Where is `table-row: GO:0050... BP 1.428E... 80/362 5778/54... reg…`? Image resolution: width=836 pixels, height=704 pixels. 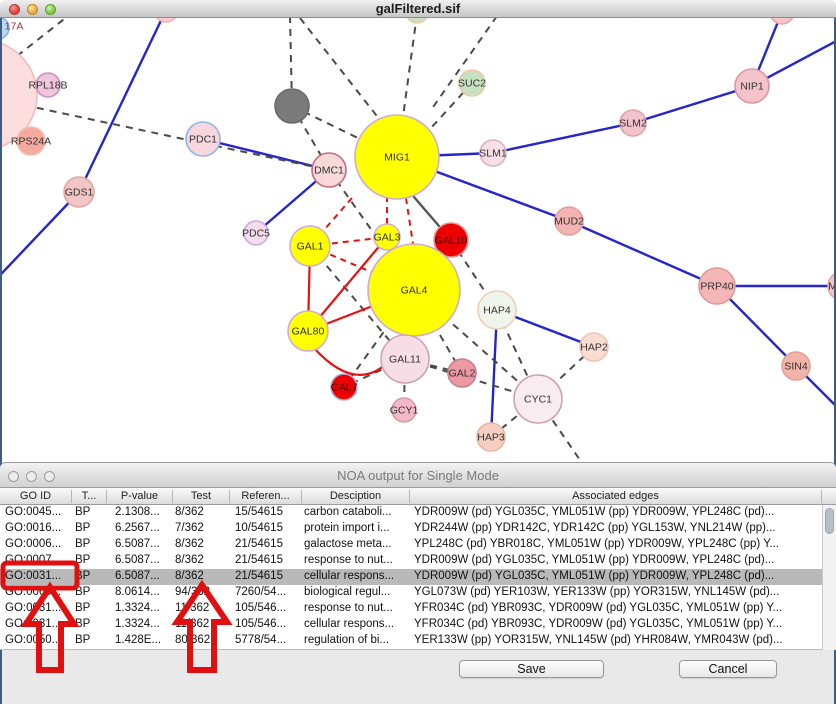 table-row: GO:0050... BP 1.428E... 80/362 5778/54... reg… is located at coordinates (411, 641).